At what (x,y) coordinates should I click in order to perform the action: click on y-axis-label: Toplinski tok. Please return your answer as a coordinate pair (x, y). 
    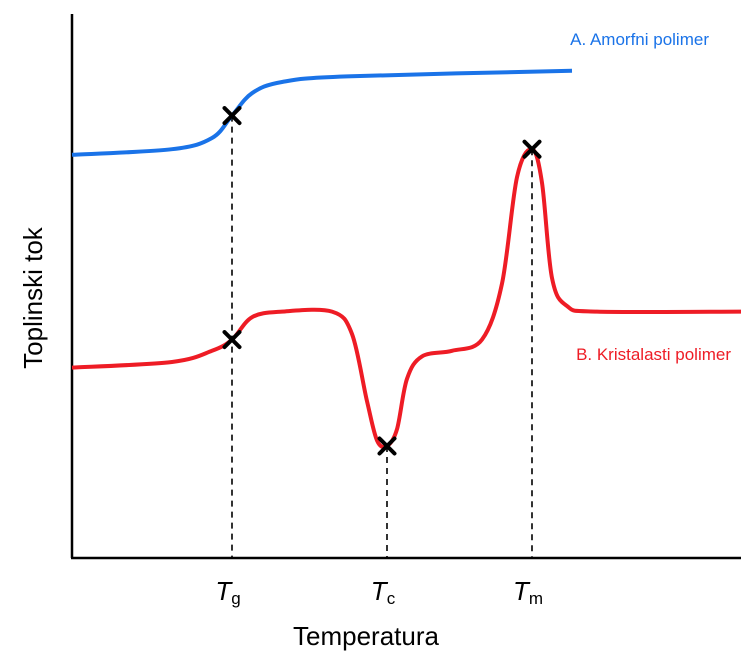
    Looking at the image, I should click on (33, 297).